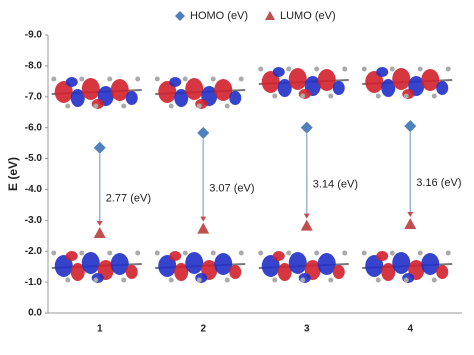 The width and height of the screenshot is (474, 355). I want to click on y-tick-label: -2.0, so click(34, 251).